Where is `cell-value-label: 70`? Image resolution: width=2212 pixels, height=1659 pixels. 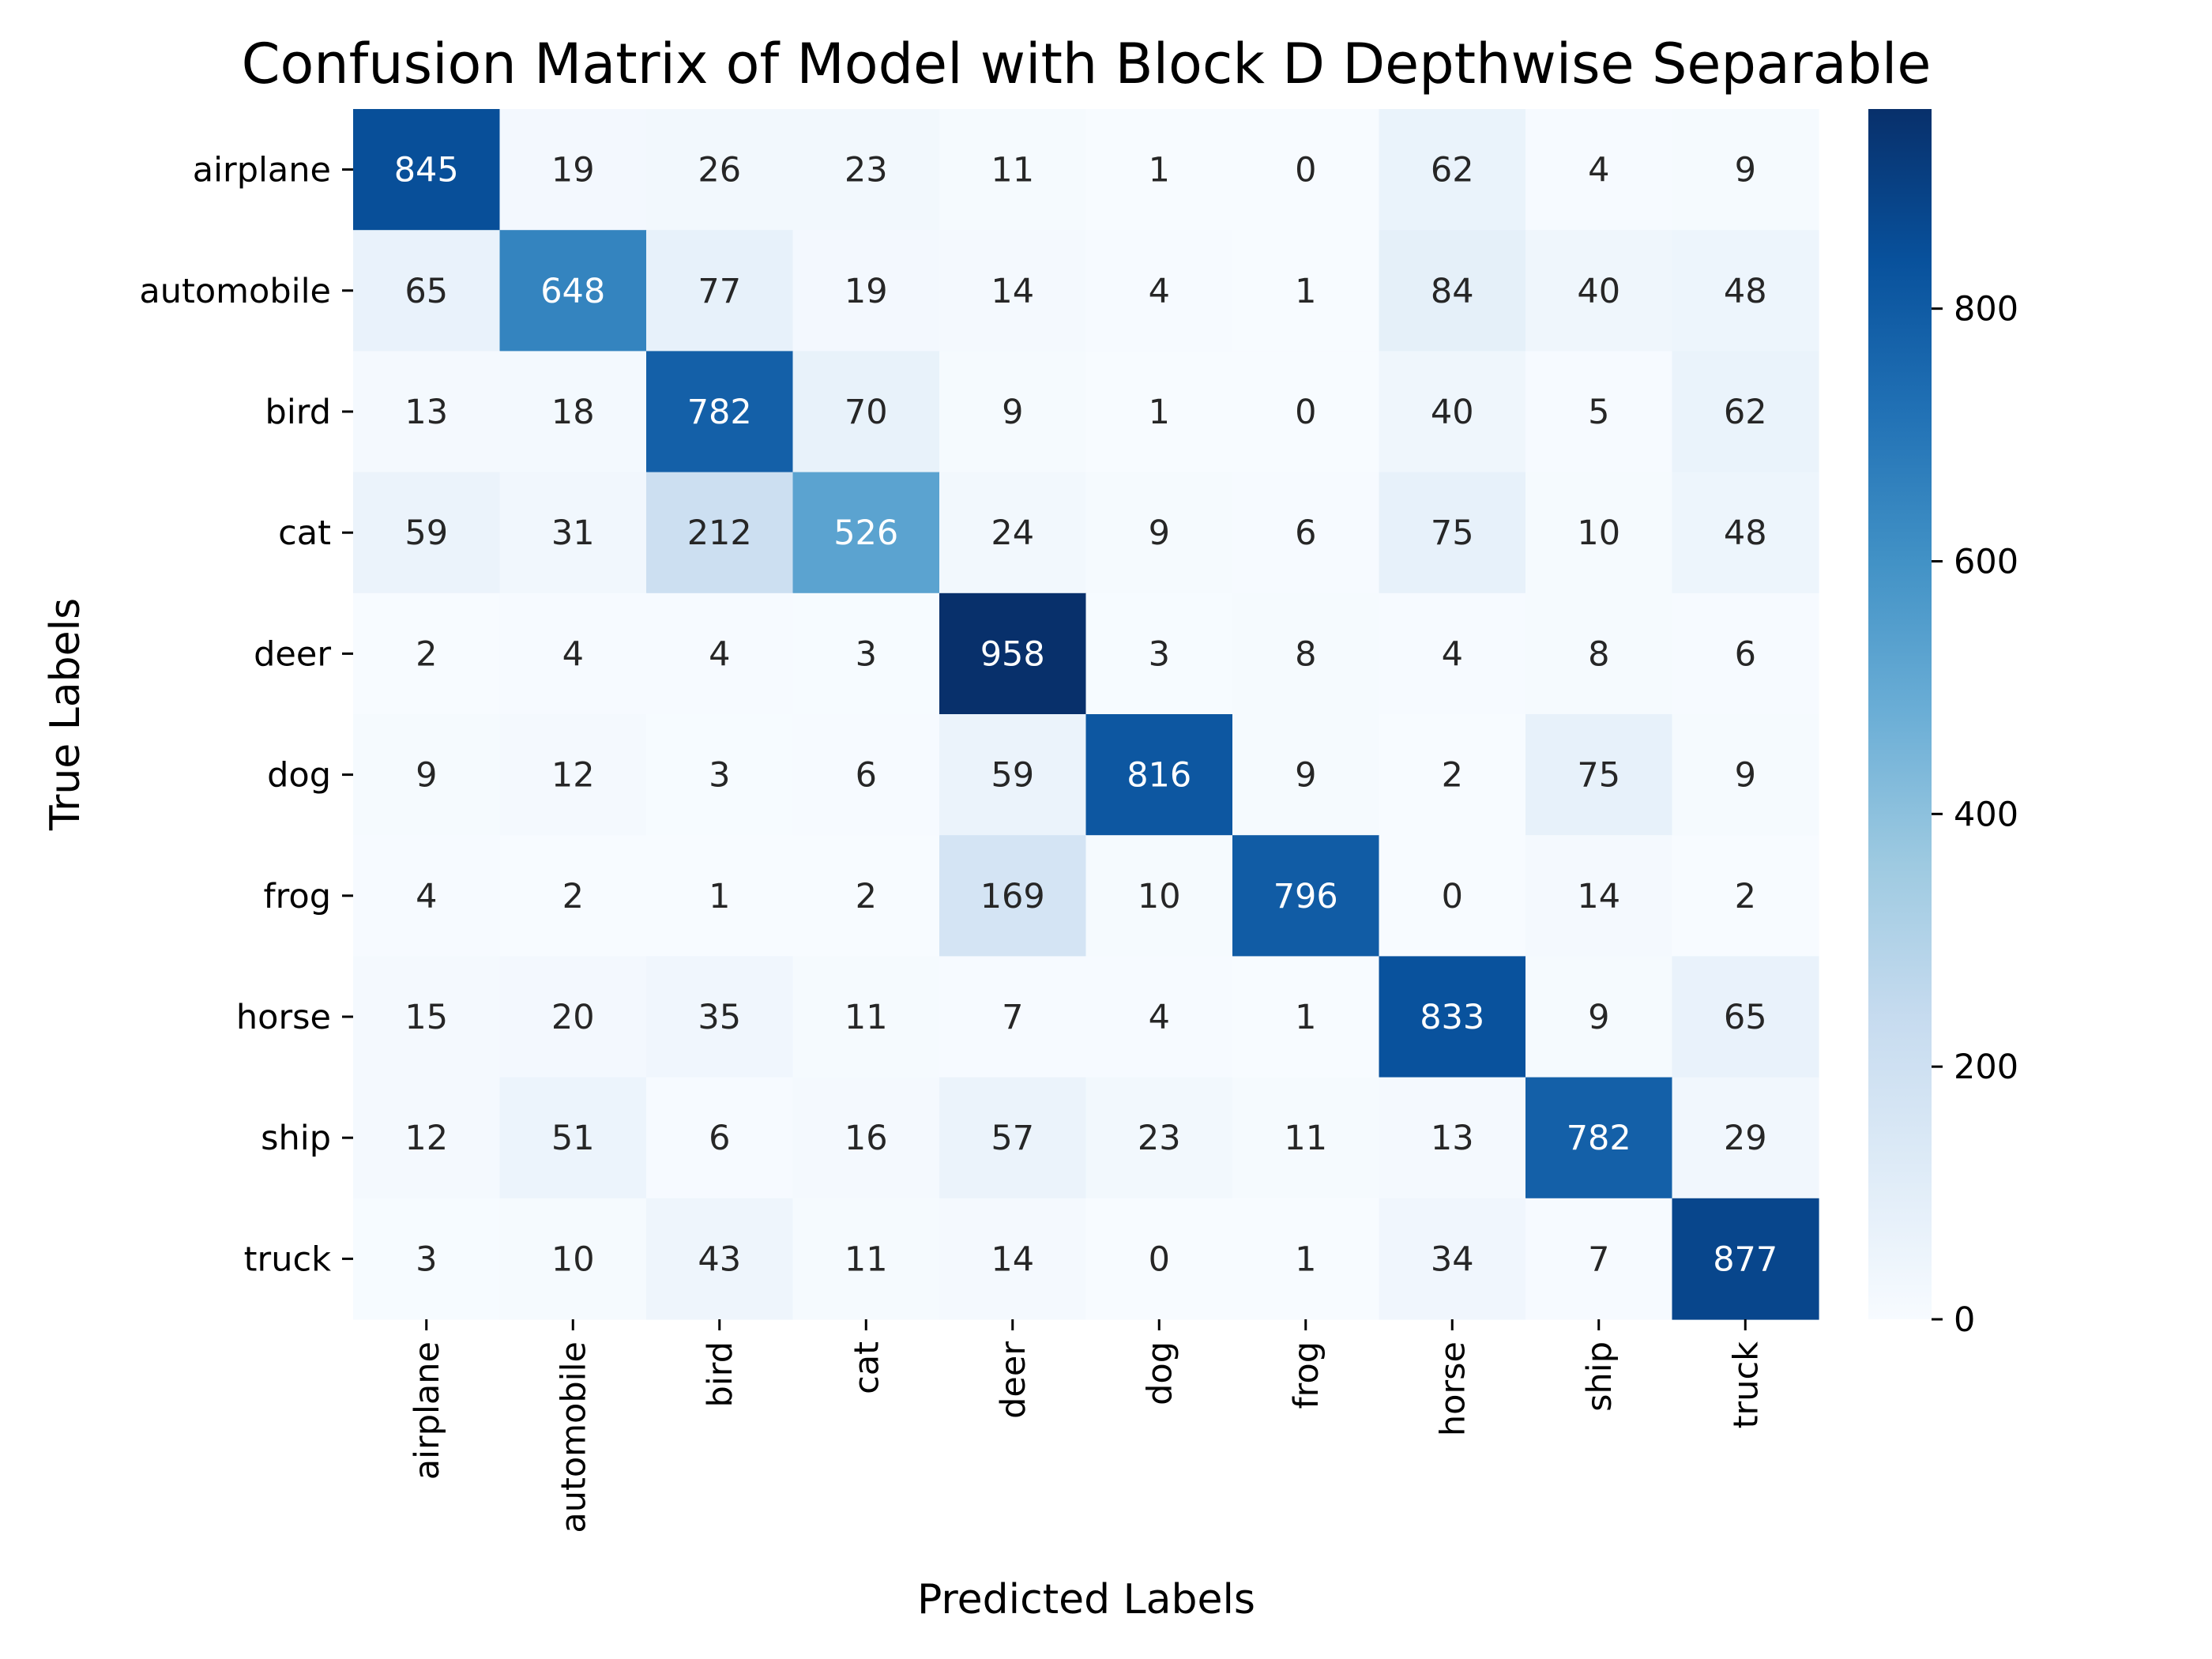
cell-value-label: 70 is located at coordinates (867, 413).